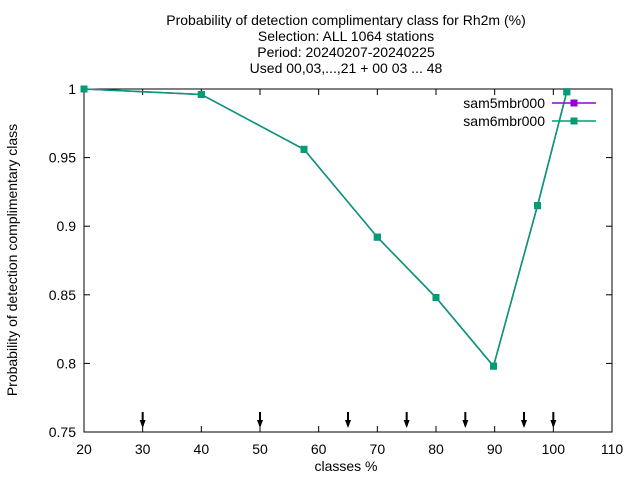 The image size is (640, 480). I want to click on x-tick-label: 30, so click(143, 449).